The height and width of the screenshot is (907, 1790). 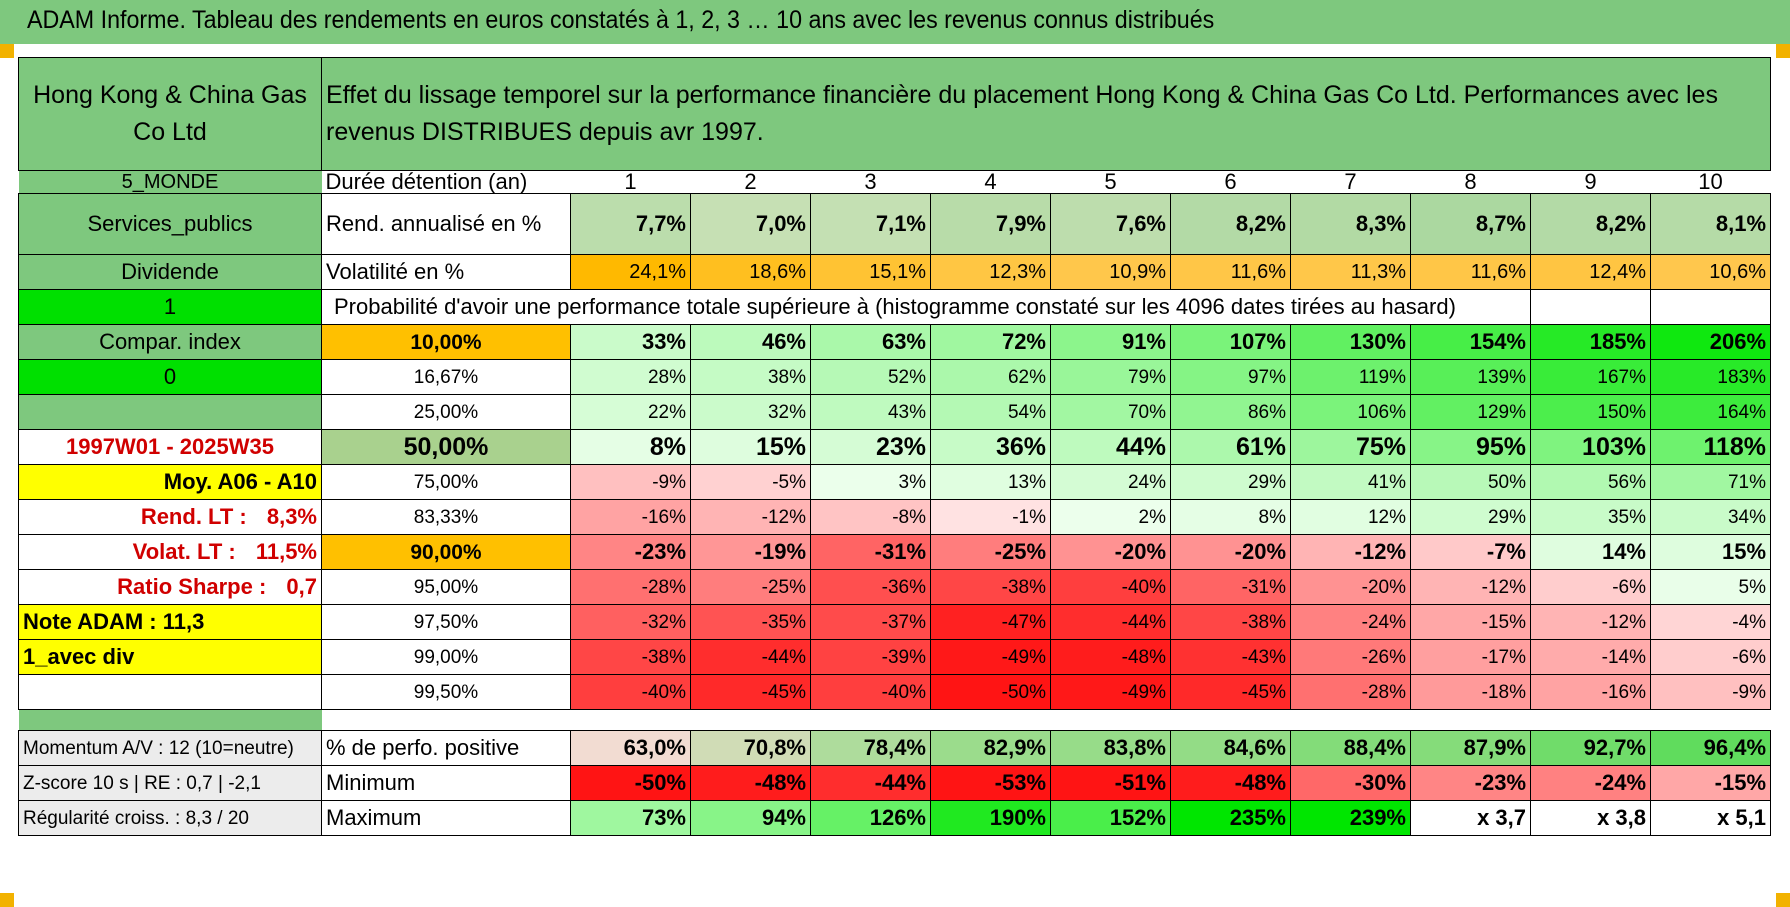 I want to click on proba-cell: 167%, so click(x=1590, y=377).